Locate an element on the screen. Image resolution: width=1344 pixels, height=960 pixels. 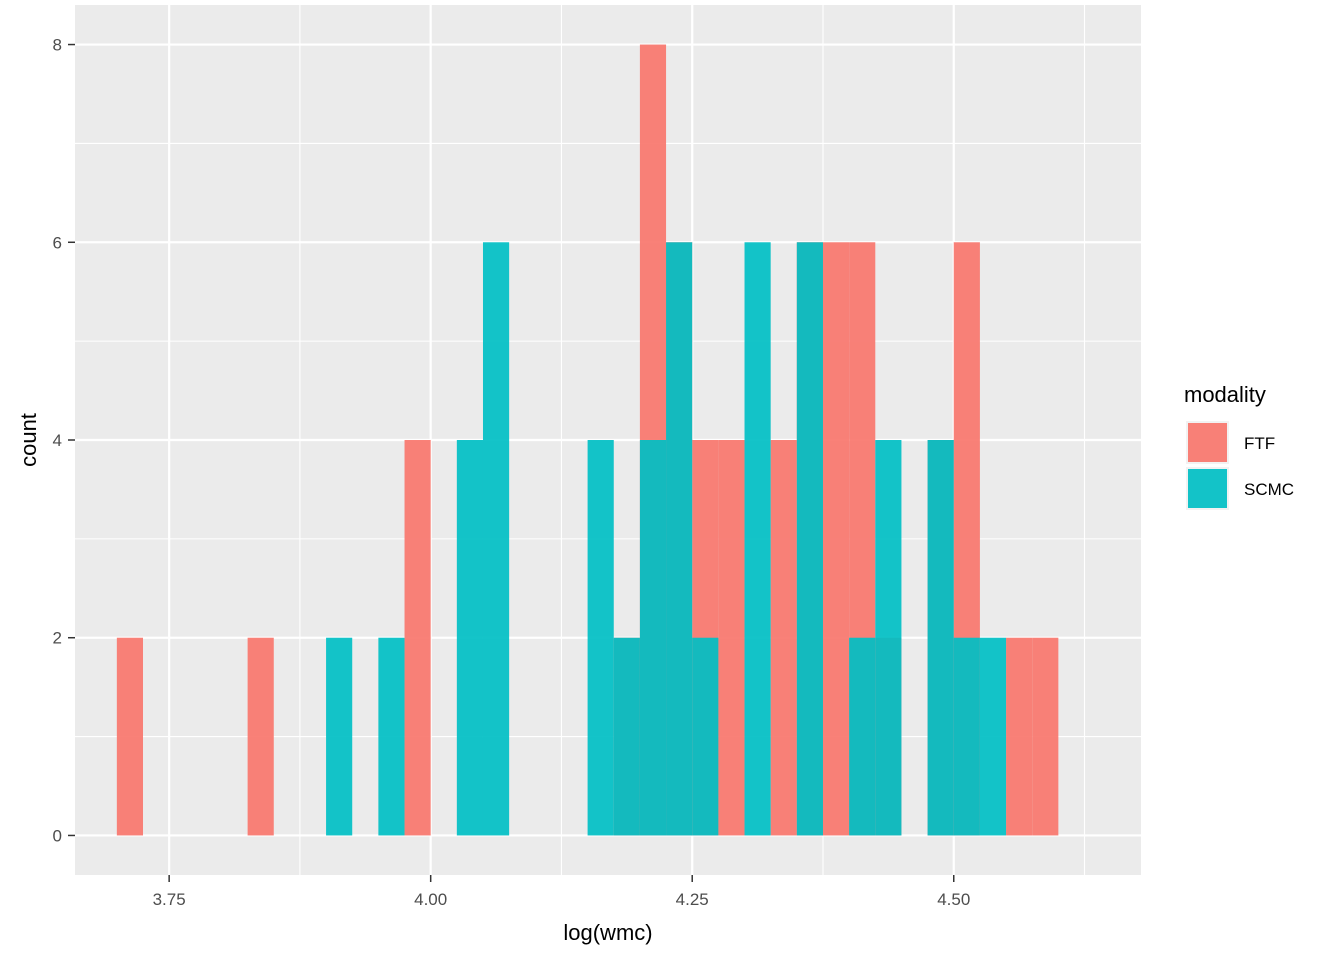
y-tick-label: 6 is located at coordinates (57, 242).